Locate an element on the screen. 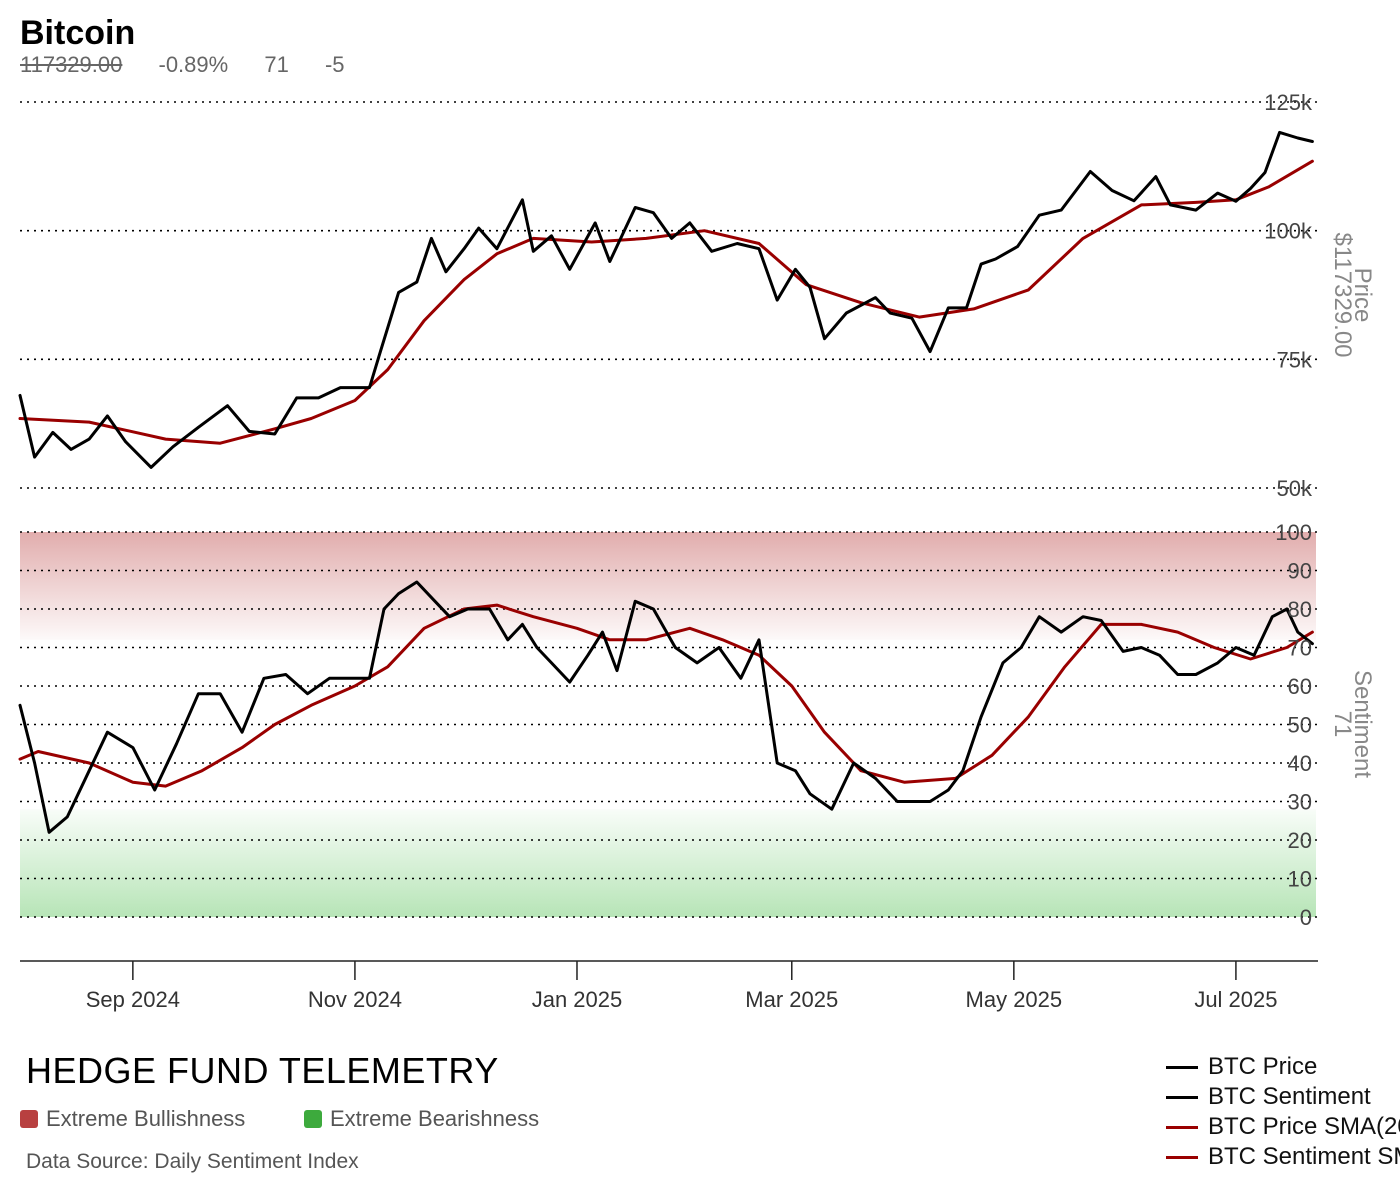 The image size is (1400, 1200). key-extreme-bearishness: Extreme Bearishness is located at coordinates (421, 1119).